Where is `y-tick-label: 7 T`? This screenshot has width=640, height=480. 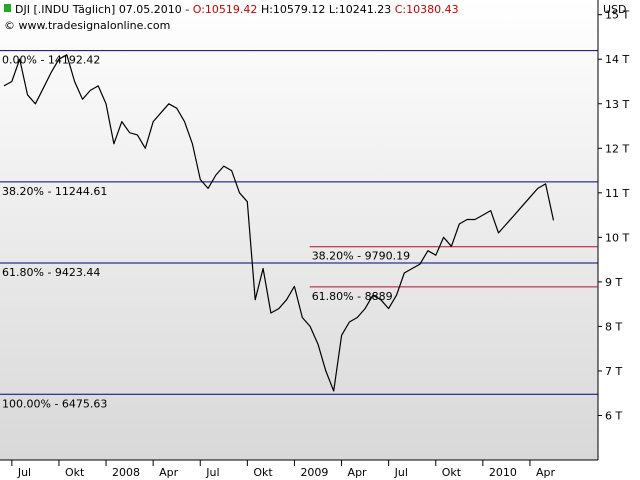 y-tick-label: 7 T is located at coordinates (613, 371).